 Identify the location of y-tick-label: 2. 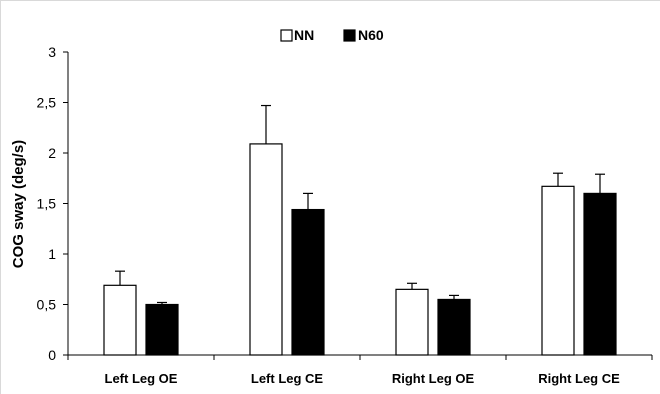
(52, 153).